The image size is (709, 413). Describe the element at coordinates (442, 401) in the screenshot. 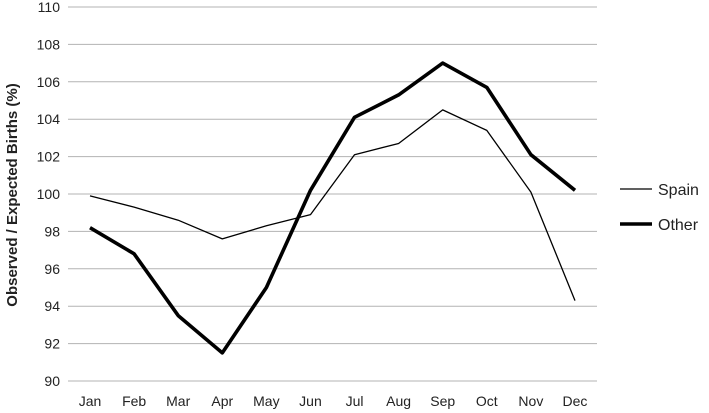

I see `x-tick-label: Sep` at that location.